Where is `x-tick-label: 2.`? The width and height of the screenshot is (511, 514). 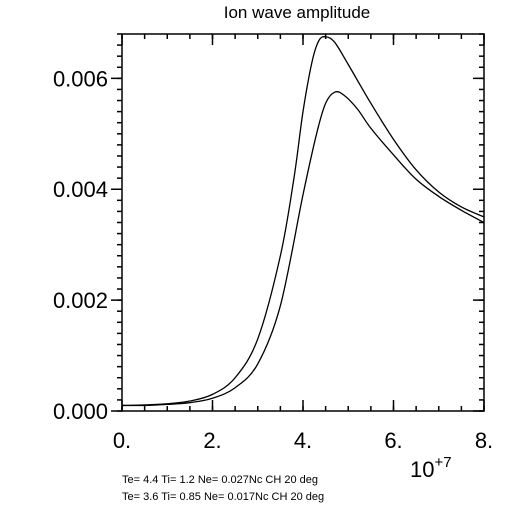
x-tick-label: 2. is located at coordinates (212, 440).